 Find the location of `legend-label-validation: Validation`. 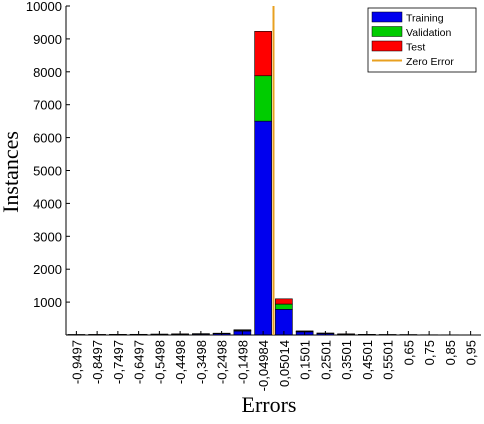

legend-label-validation: Validation is located at coordinates (428, 33).